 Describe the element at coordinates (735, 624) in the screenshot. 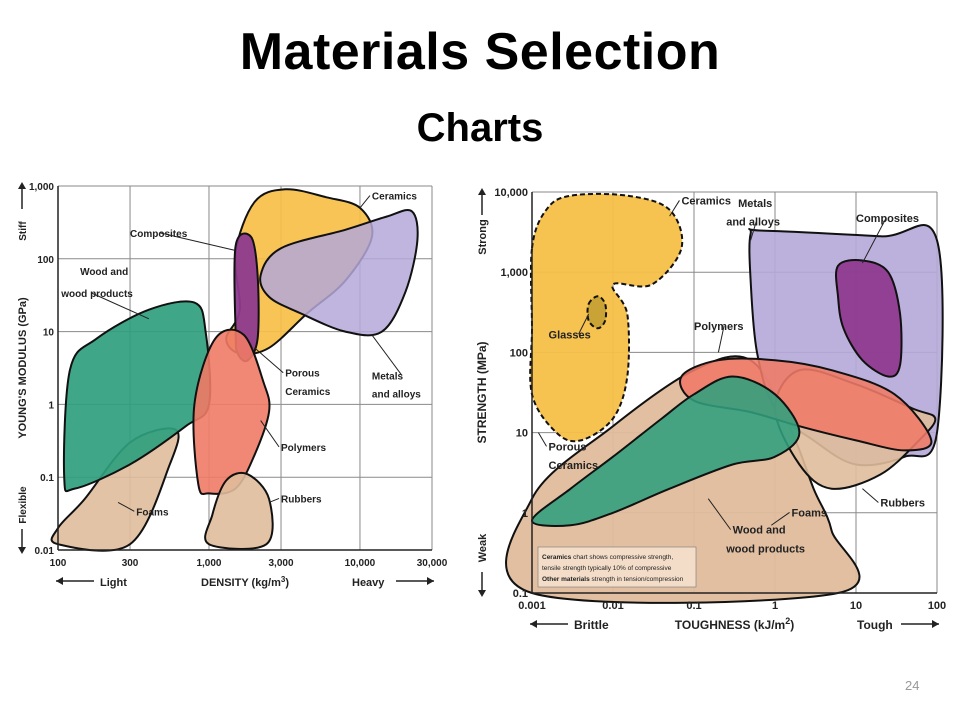

I see `x-axis-title: TOUGHNESS (kJ/m2)` at that location.